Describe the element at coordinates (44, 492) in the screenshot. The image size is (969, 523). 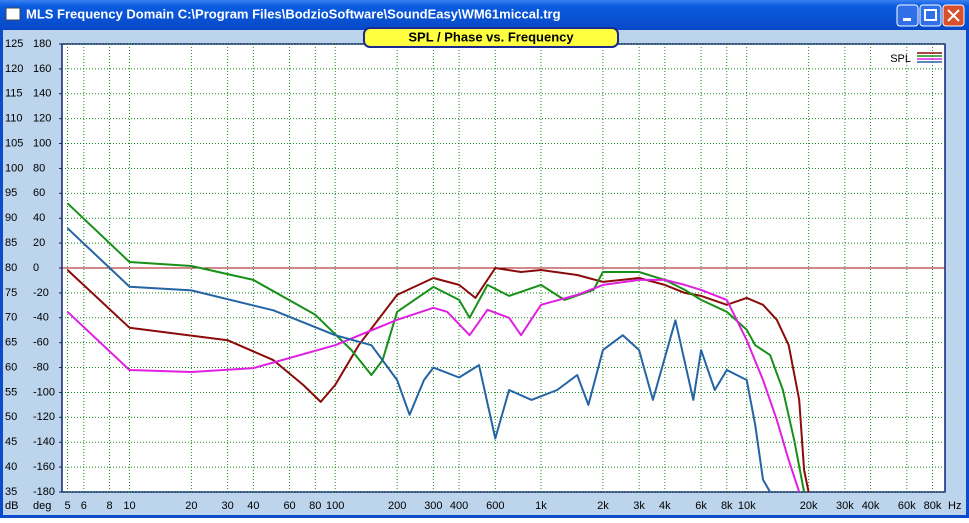
I see `y2-tick-label: -180` at that location.